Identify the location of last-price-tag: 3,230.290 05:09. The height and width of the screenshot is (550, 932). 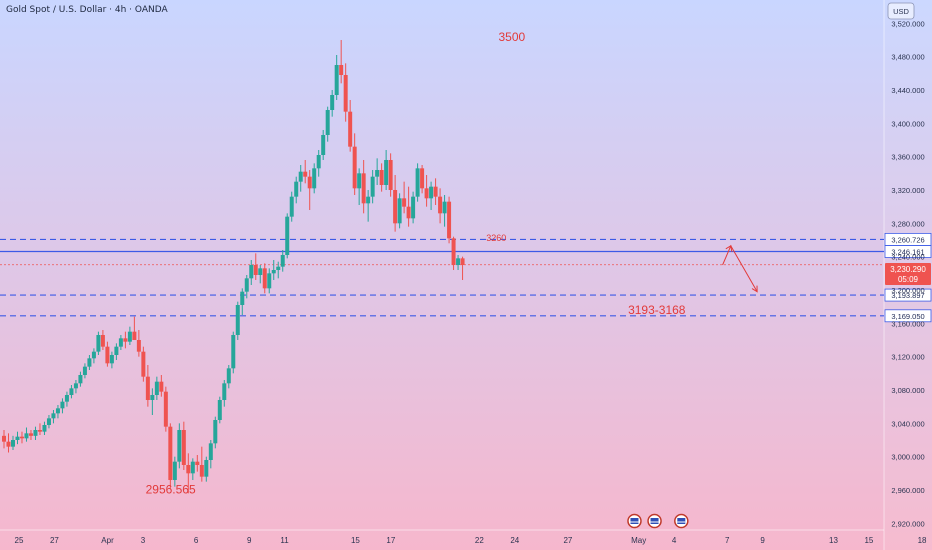
(908, 274).